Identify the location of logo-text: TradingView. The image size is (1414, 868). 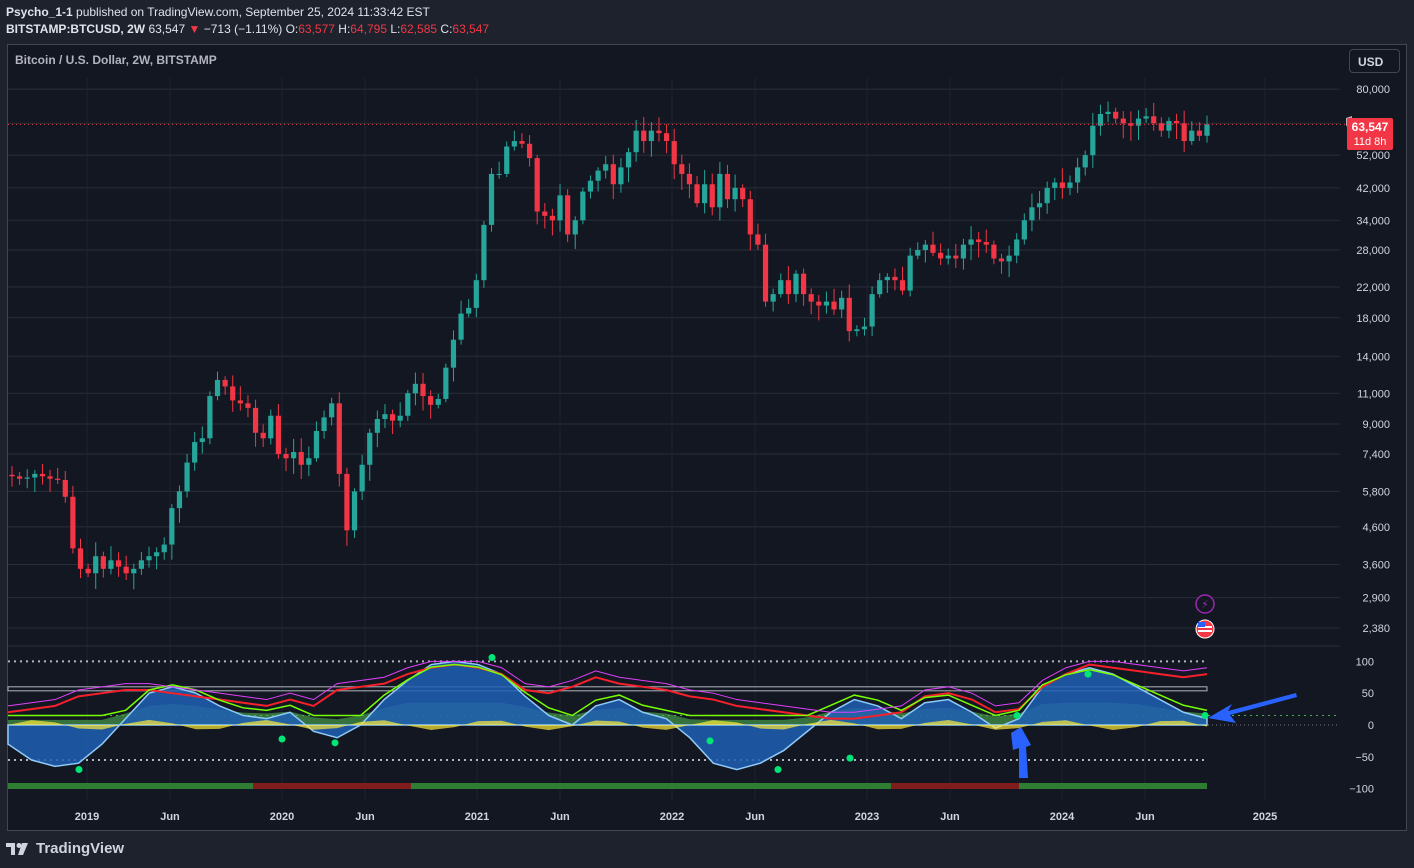
(80, 848).